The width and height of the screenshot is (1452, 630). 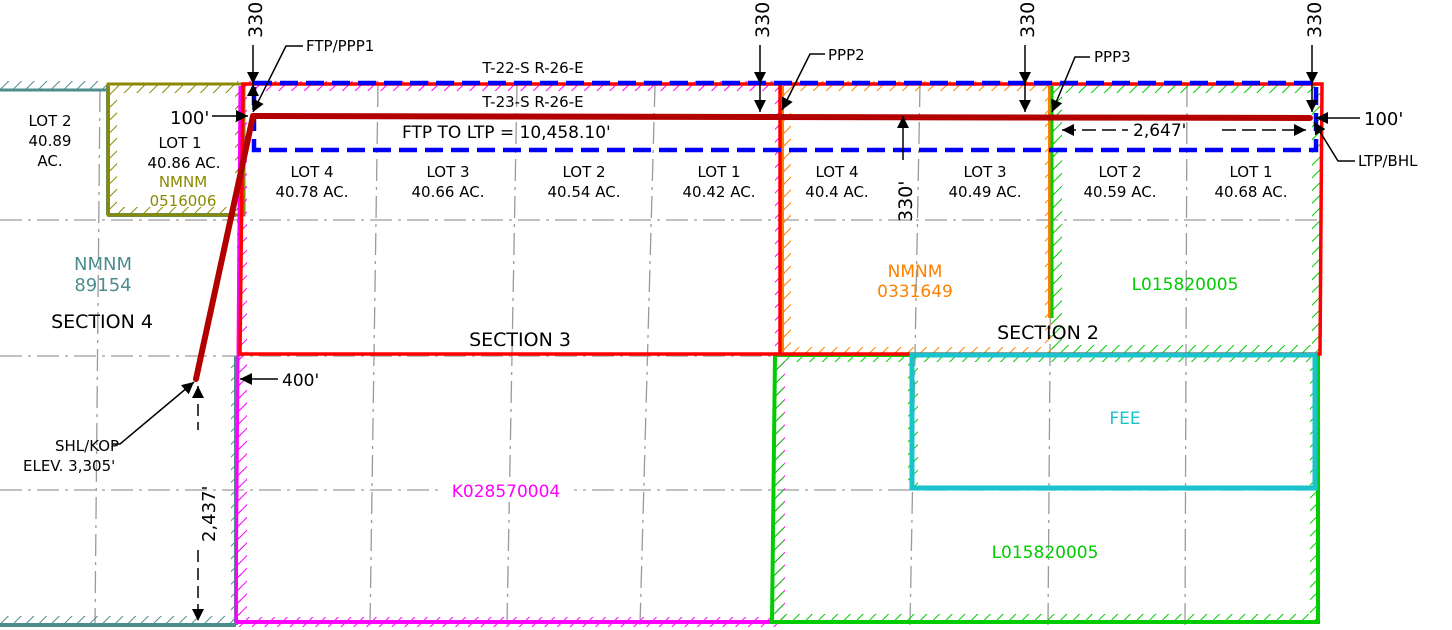 What do you see at coordinates (102, 285) in the screenshot?
I see `lease-teal-line2: 89154` at bounding box center [102, 285].